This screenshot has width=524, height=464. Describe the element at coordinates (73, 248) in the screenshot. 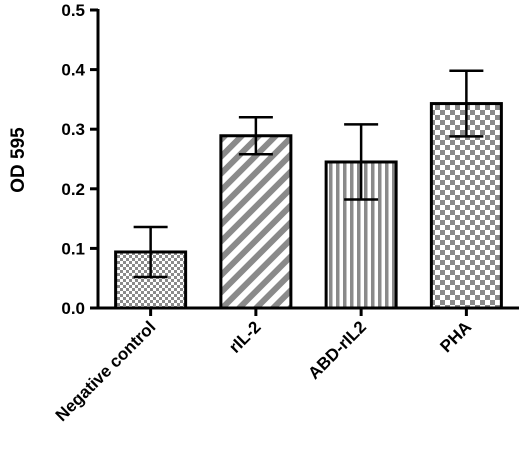

I see `y-tick-label: 0.1` at that location.